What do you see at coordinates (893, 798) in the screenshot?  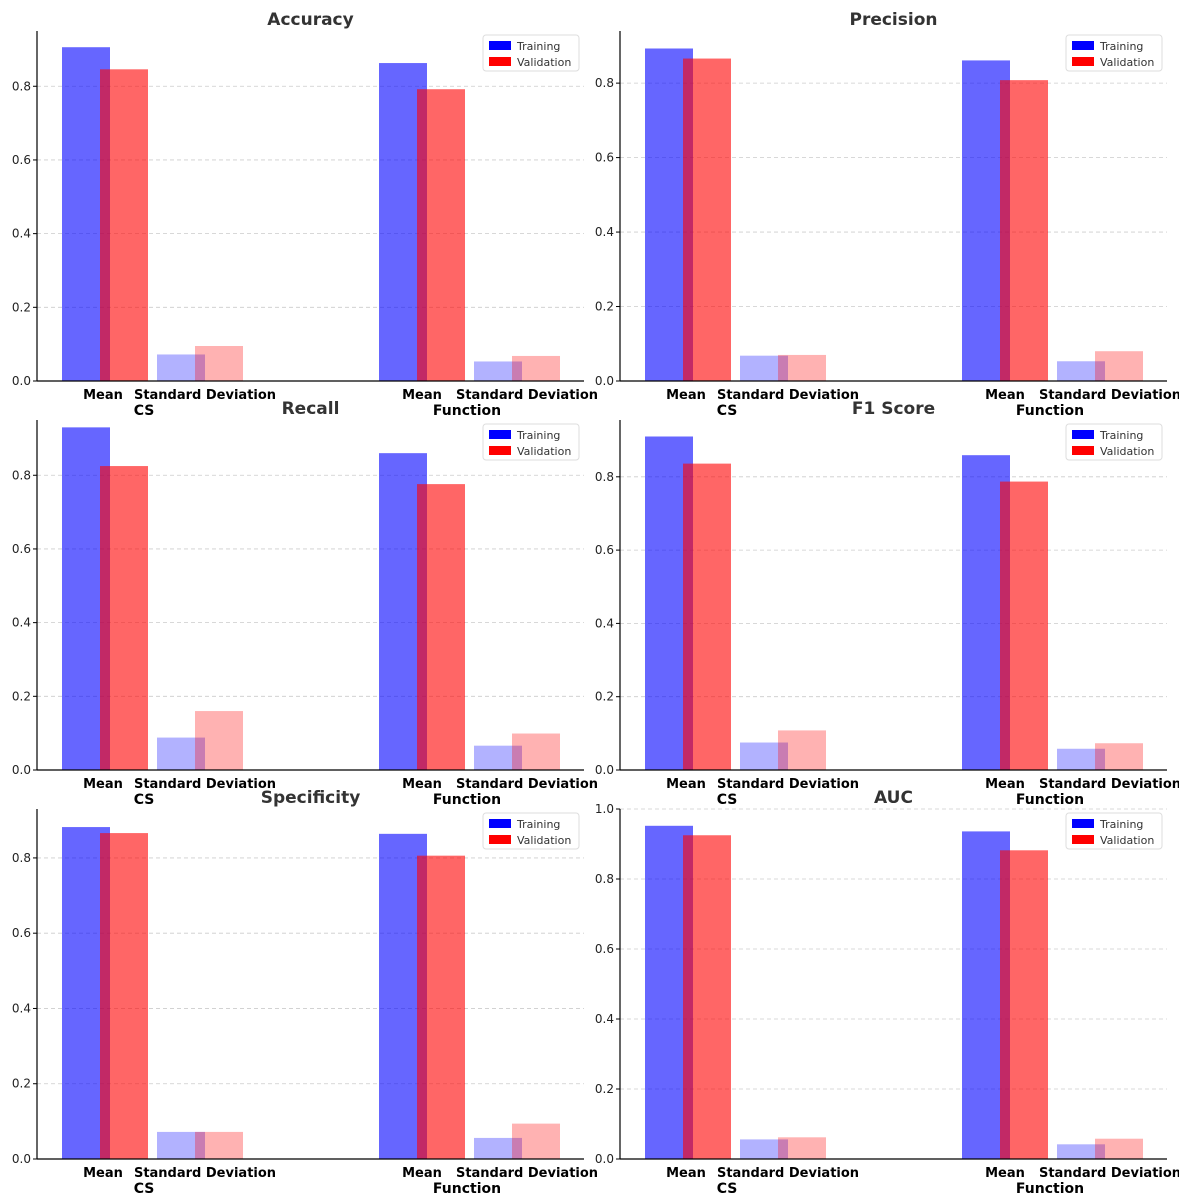 I see `chart-title: AUC` at bounding box center [893, 798].